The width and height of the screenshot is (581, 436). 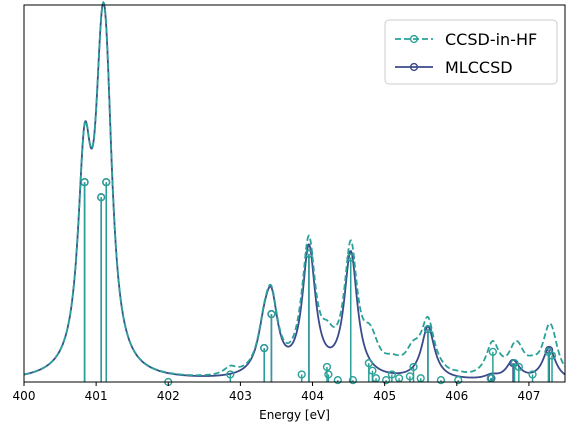 I want to click on x-axis-label: Energy [eV], so click(x=294, y=415).